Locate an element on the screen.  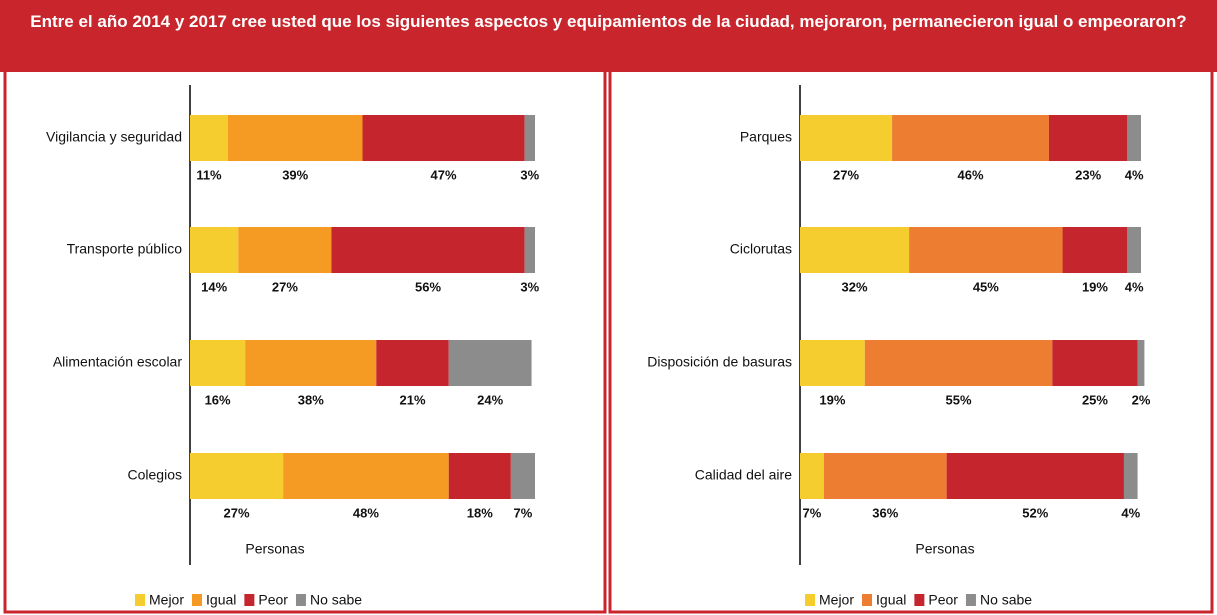
category-label: Ciclorutas is located at coordinates (761, 249).